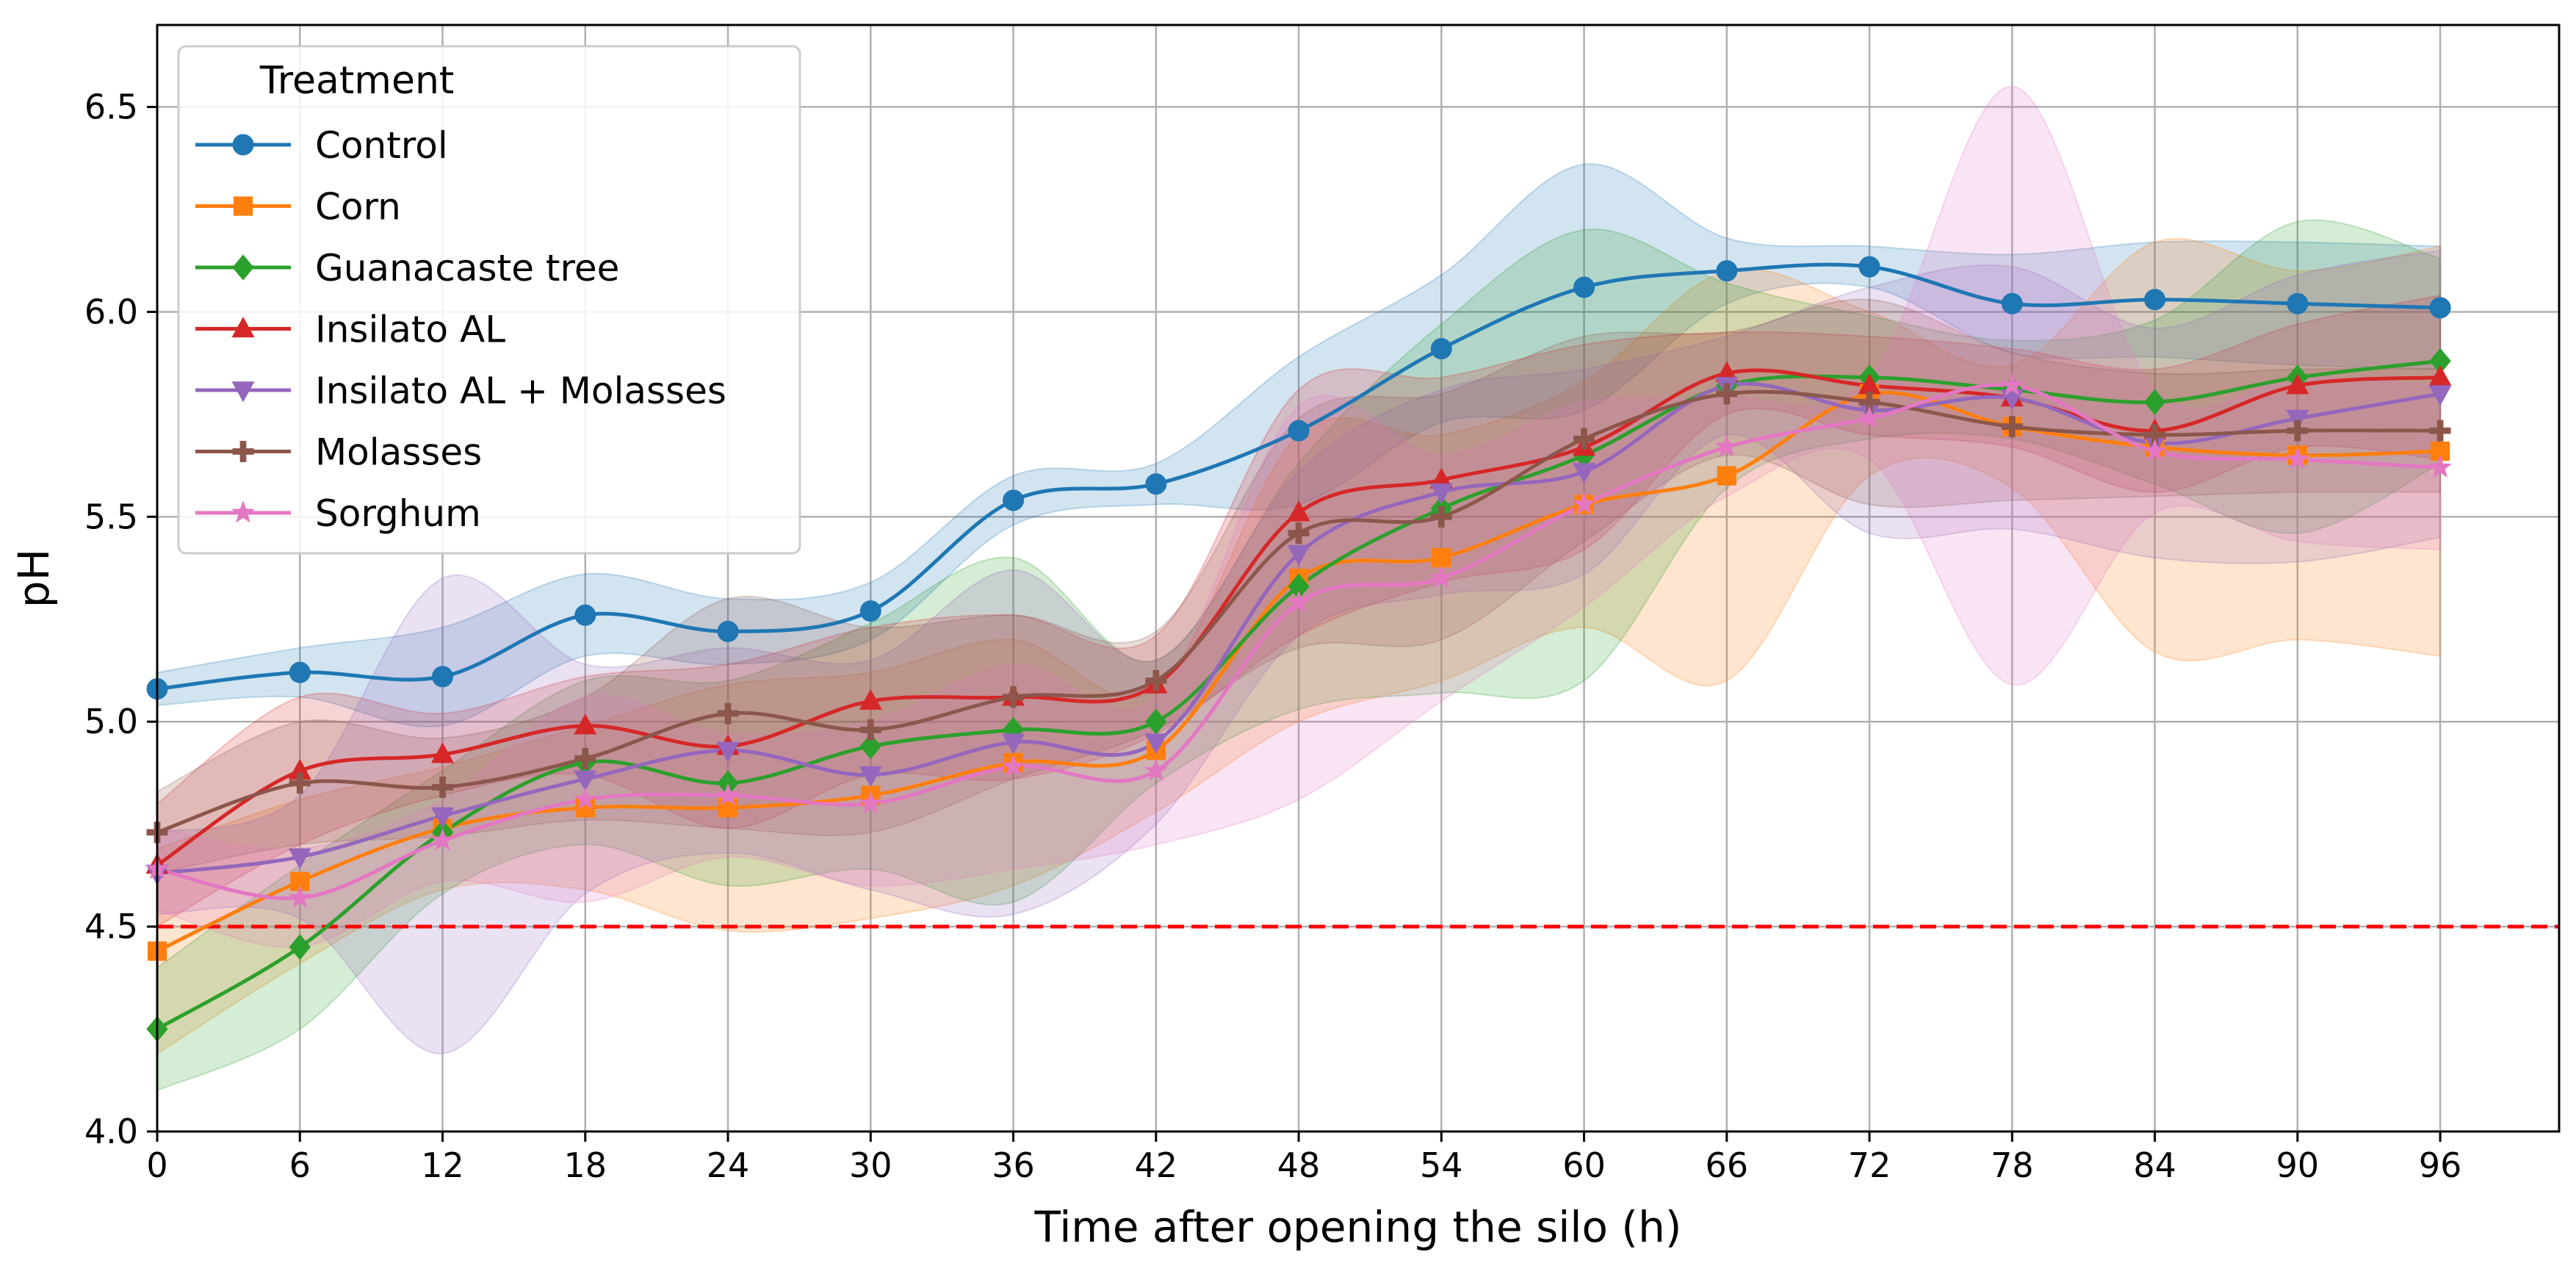 This screenshot has width=2576, height=1263. I want to click on x-tick-label: 48, so click(1299, 1165).